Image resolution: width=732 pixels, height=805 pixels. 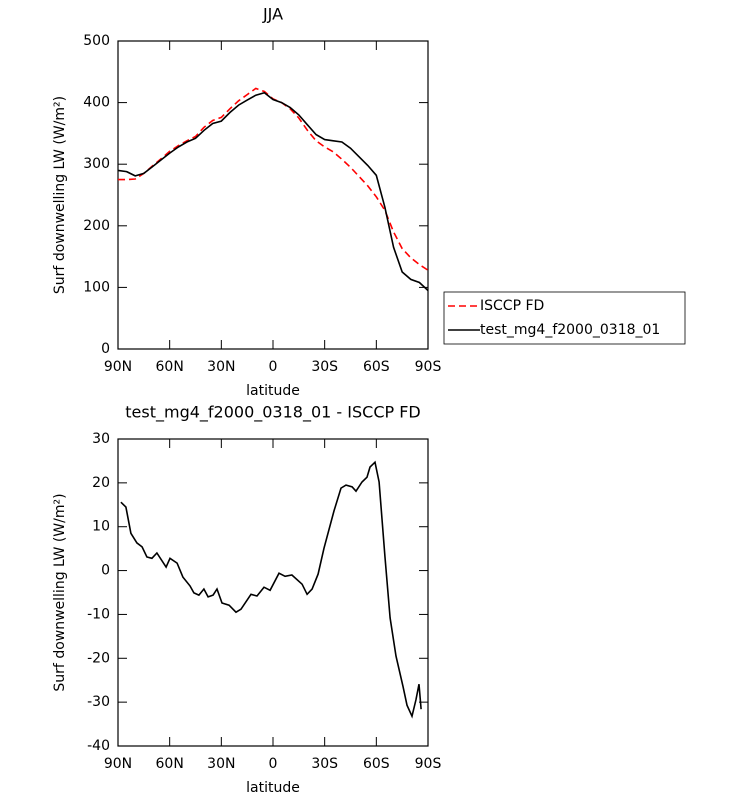 I want to click on y-tick-label: -30, so click(x=98, y=702).